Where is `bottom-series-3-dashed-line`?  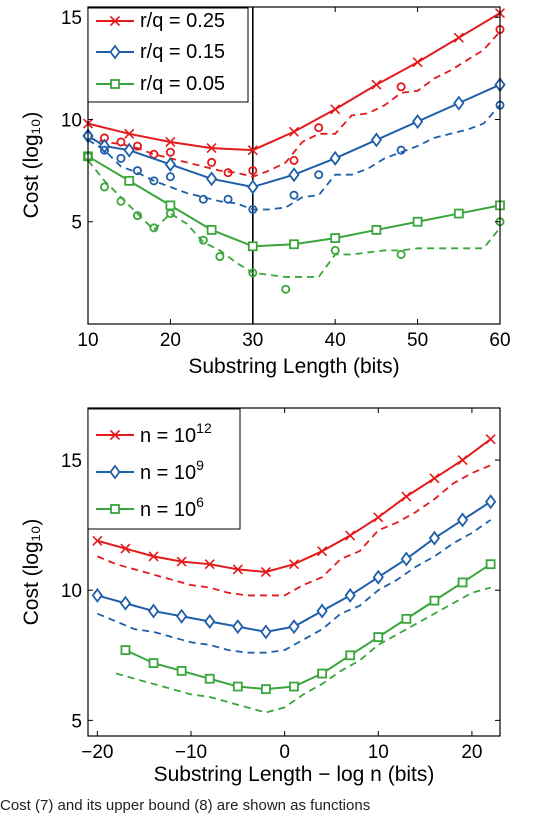
bottom-series-3-dashed-line is located at coordinates (303, 650).